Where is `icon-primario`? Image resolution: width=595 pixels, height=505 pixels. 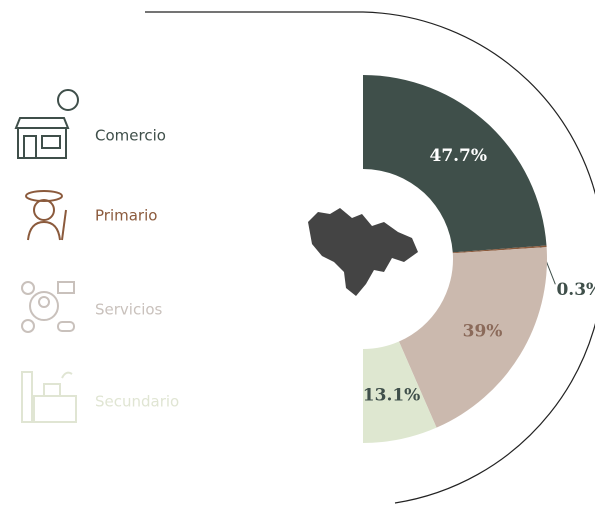
icon-primario is located at coordinates (46, 215).